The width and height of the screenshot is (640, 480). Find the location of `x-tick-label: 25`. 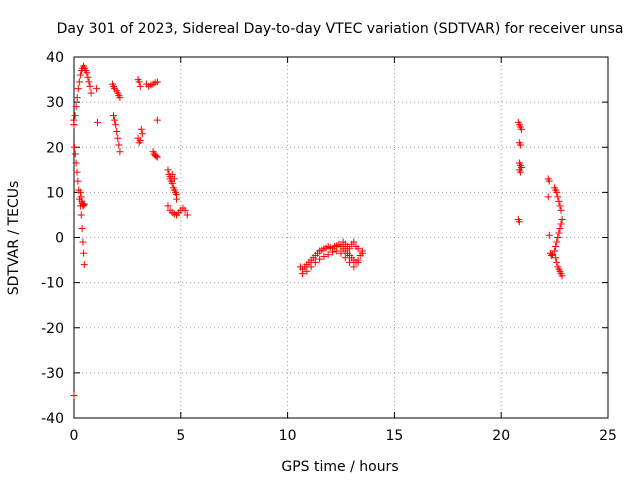

x-tick-label: 25 is located at coordinates (608, 436).